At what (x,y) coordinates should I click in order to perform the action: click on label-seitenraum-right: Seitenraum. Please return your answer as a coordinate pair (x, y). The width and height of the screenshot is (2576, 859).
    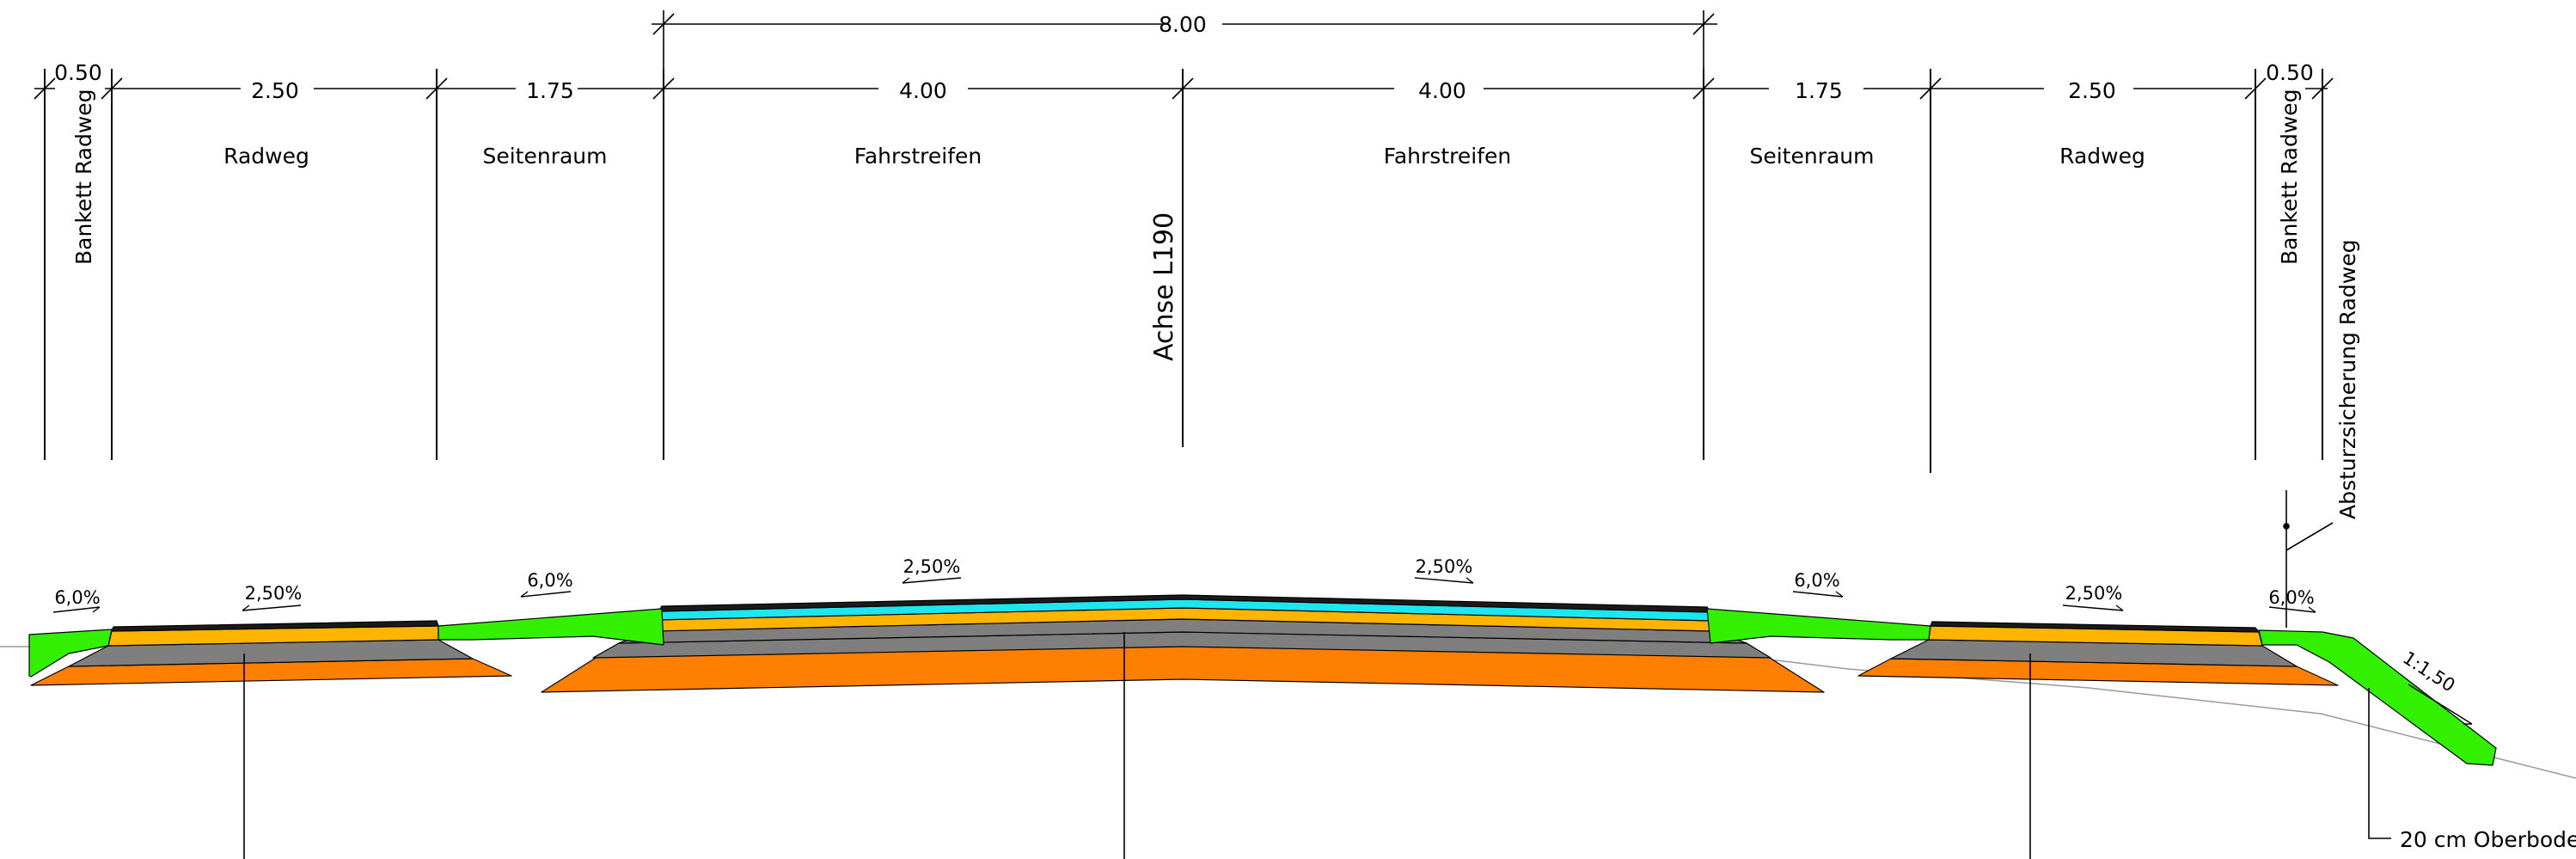
    Looking at the image, I should click on (1811, 157).